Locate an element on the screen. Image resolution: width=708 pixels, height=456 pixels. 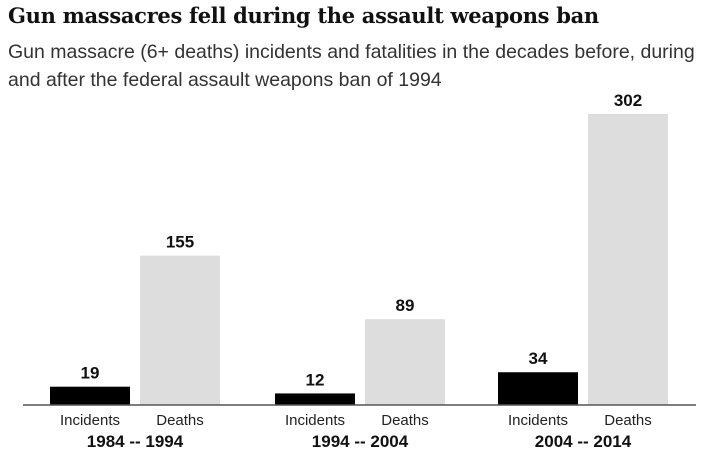
data-label: 12 is located at coordinates (315, 379).